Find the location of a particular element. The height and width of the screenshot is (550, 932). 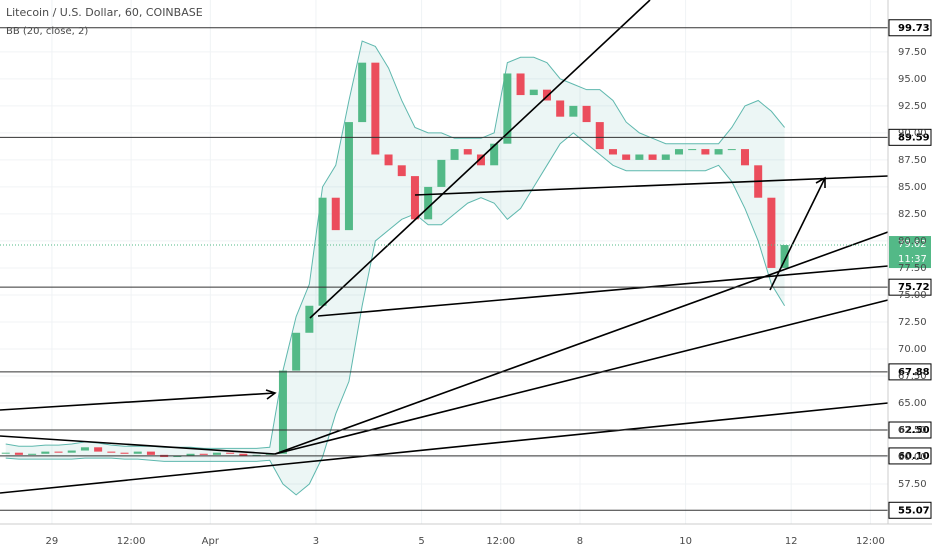

level-label: 60.10 is located at coordinates (914, 456).